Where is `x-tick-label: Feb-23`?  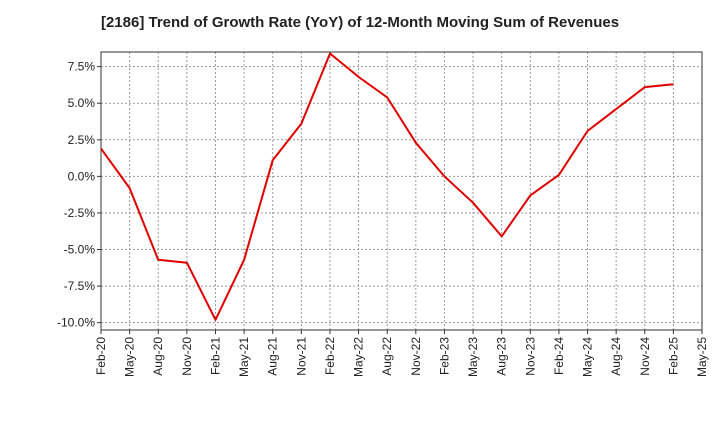 x-tick-label: Feb-23 is located at coordinates (444, 356).